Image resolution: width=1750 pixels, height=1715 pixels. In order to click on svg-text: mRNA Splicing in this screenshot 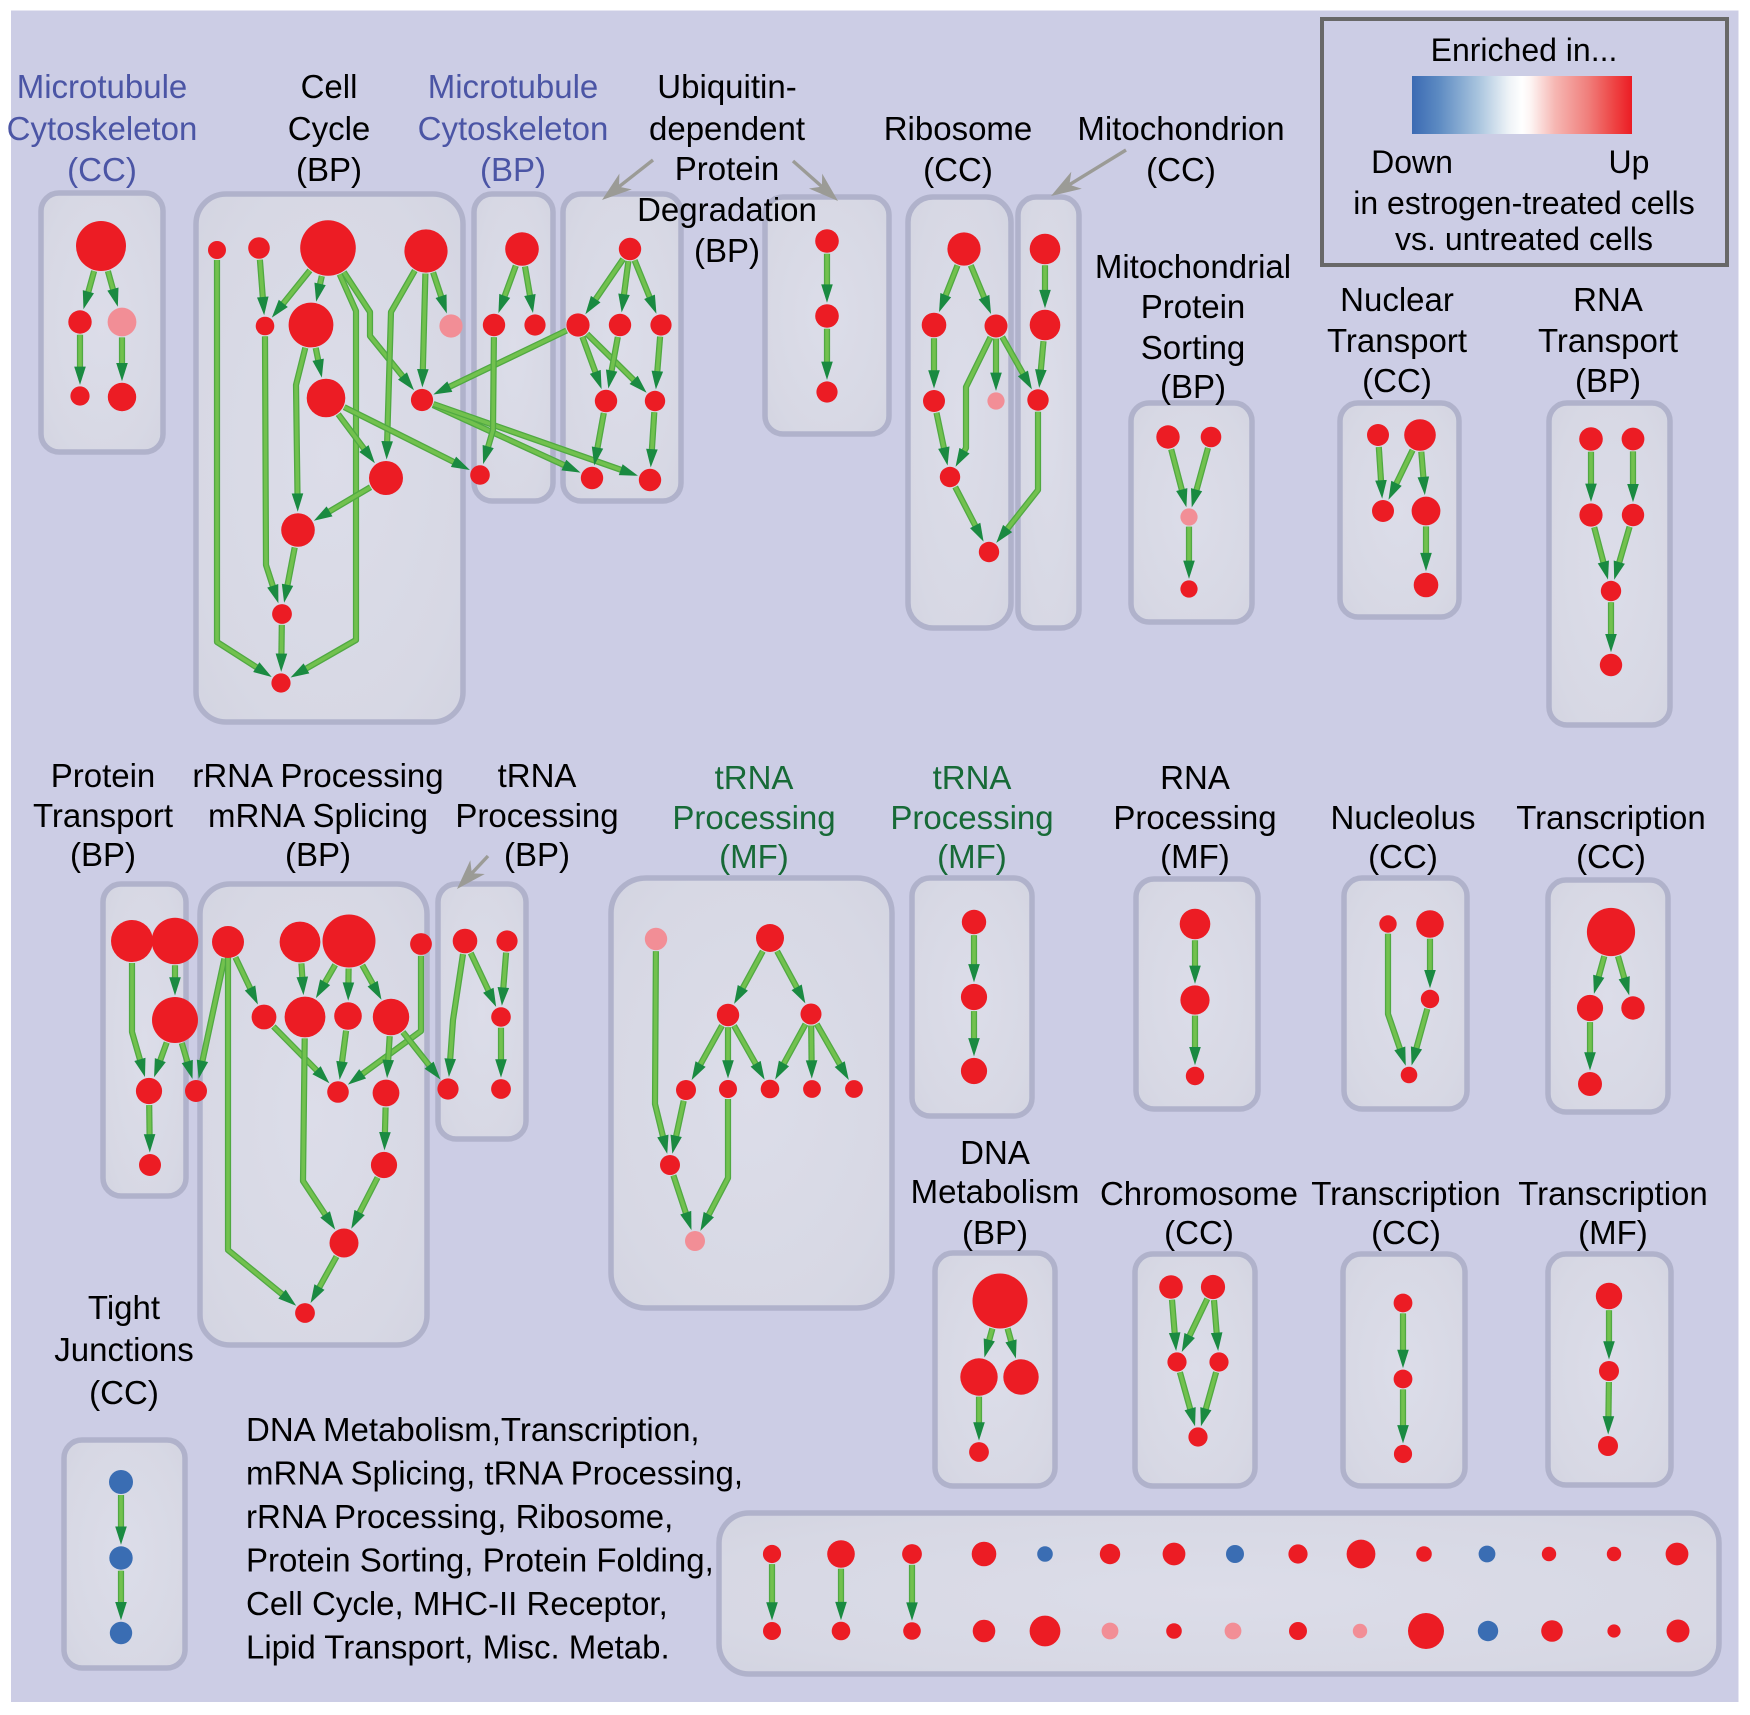, I will do `click(318, 815)`.